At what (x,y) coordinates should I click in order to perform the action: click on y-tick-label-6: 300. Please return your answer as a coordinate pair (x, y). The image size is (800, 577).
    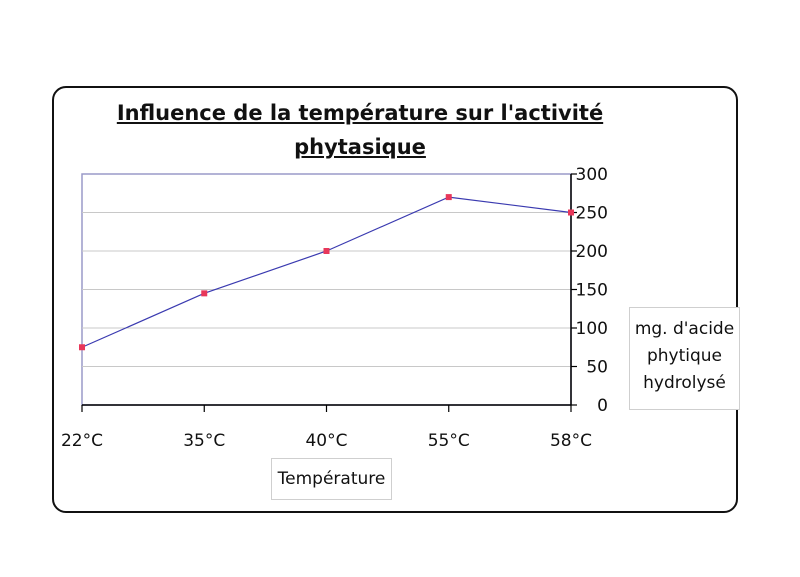
    Looking at the image, I should click on (592, 175).